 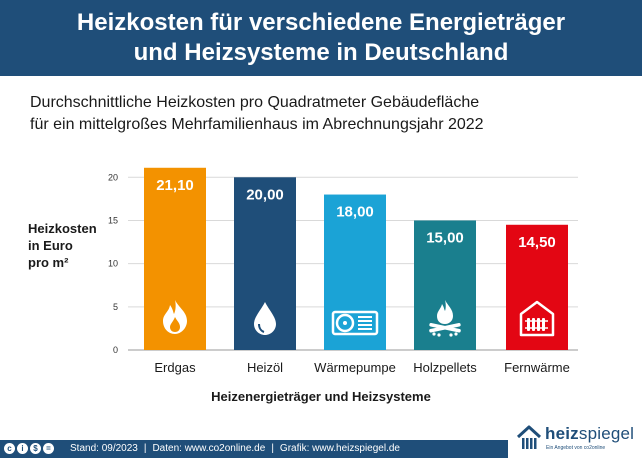 I want to click on y-tick-label: 15, so click(x=113, y=220).